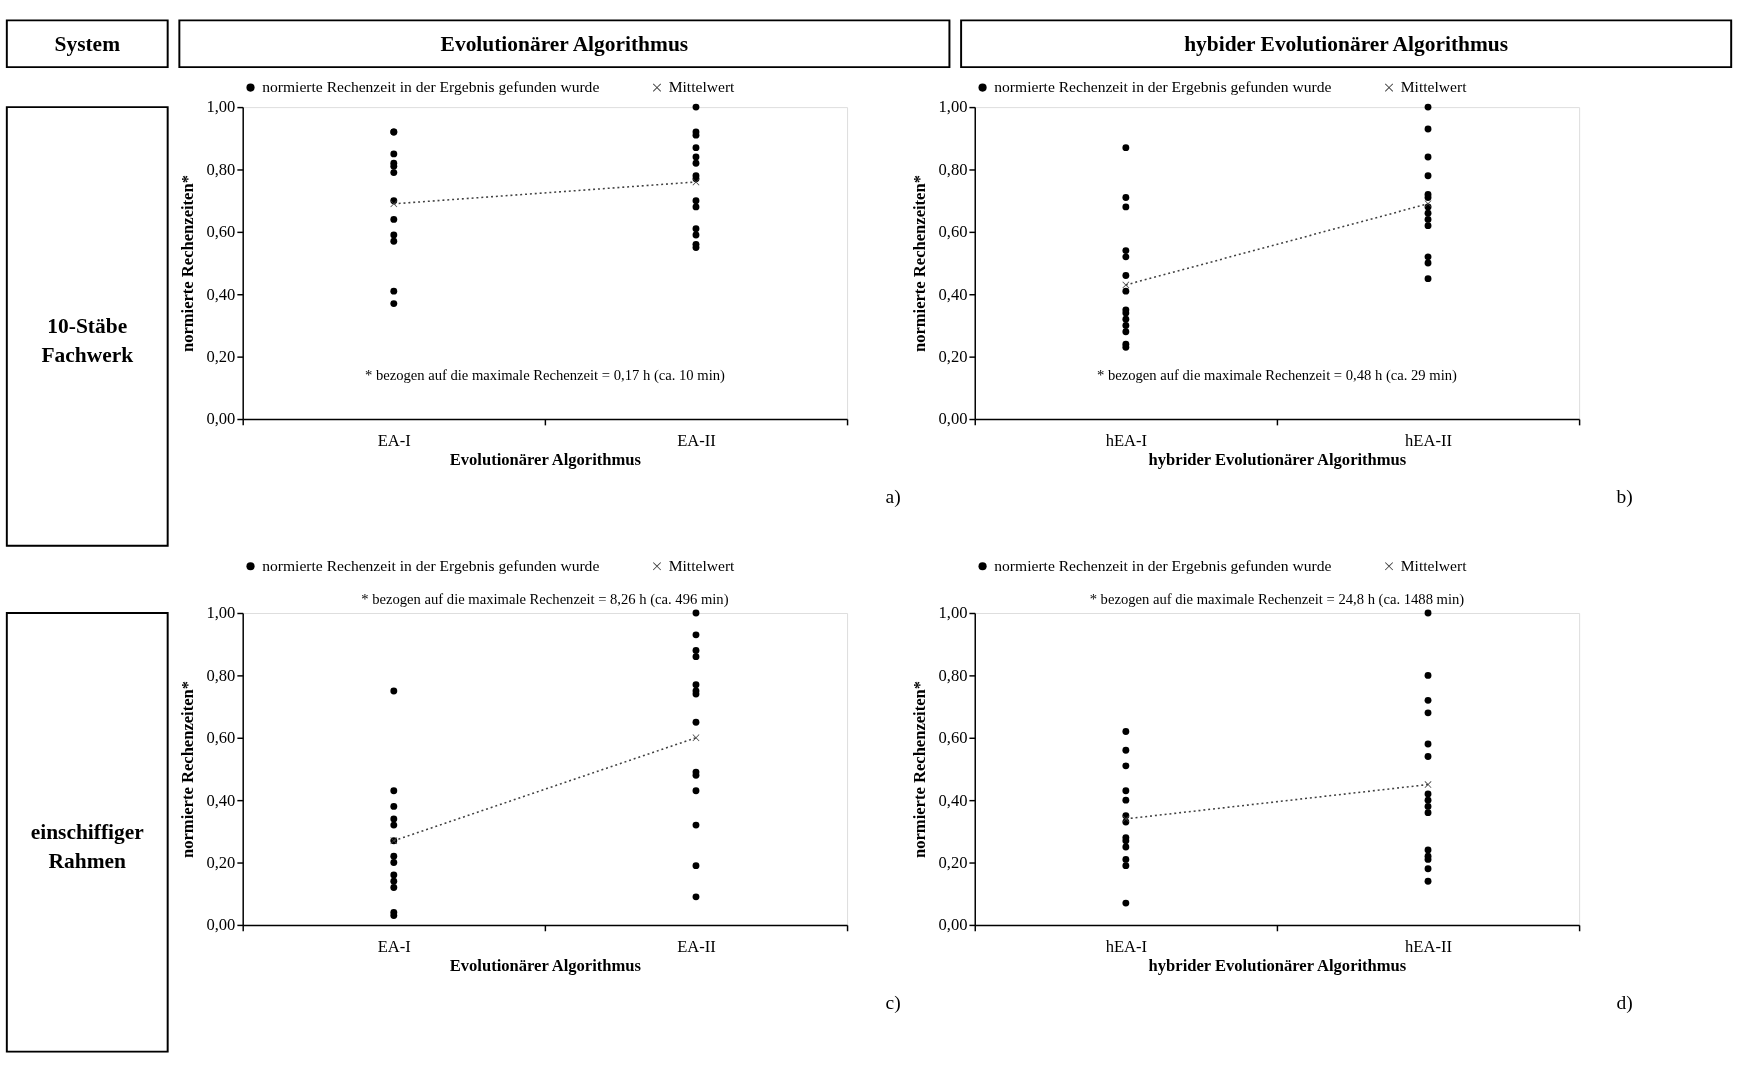  What do you see at coordinates (544, 376) in the screenshot?
I see `annotation: * bezogen auf die maximale Rechenzeit = 0,17 h (ca. 10 min)` at bounding box center [544, 376].